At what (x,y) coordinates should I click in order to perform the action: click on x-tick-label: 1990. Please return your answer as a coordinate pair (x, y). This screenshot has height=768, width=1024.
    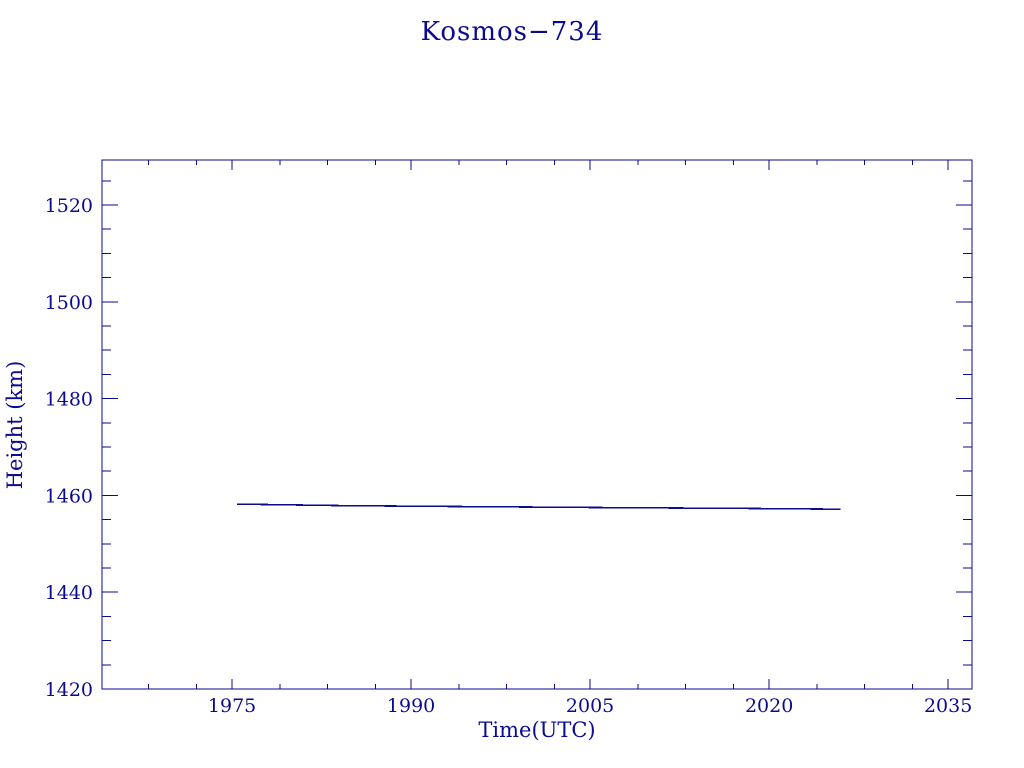
    Looking at the image, I should click on (411, 706).